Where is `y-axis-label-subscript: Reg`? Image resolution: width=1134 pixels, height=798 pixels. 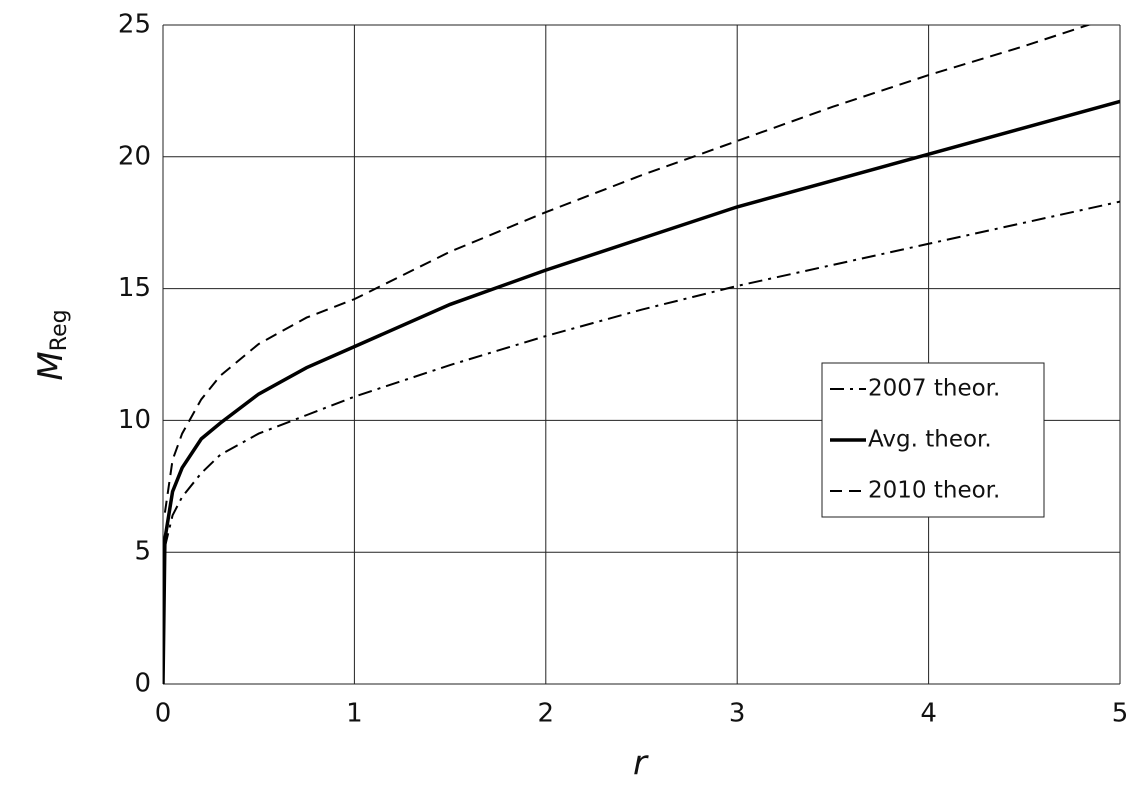 y-axis-label-subscript: Reg is located at coordinates (59, 330).